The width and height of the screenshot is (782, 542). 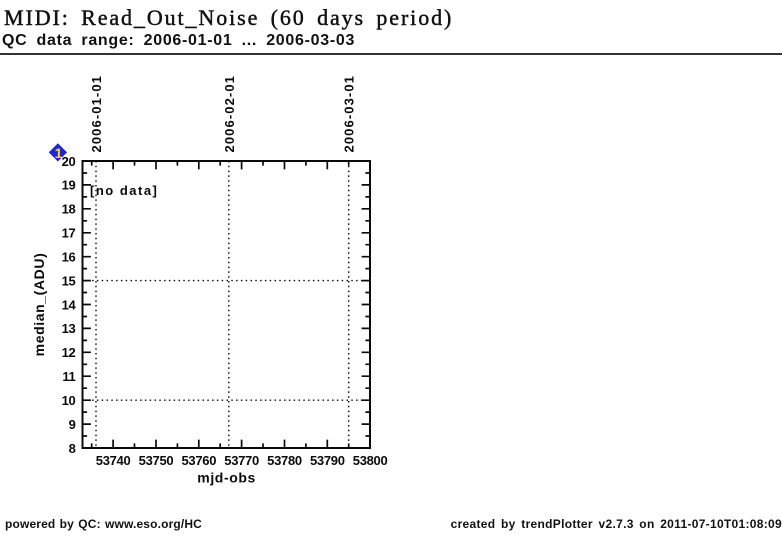 What do you see at coordinates (69, 209) in the screenshot?
I see `svg-text: 18` at bounding box center [69, 209].